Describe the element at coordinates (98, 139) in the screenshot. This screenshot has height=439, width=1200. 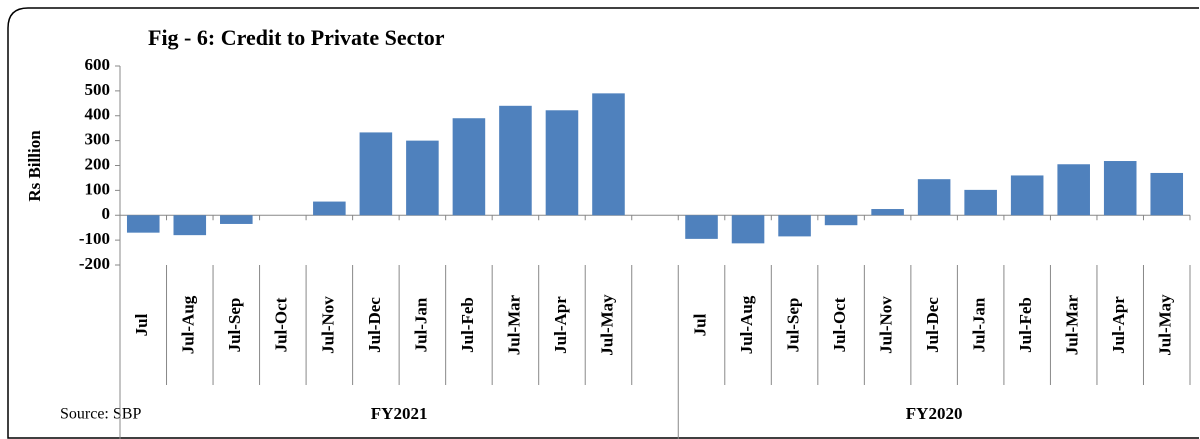
I see `y-tick-label: 300` at that location.